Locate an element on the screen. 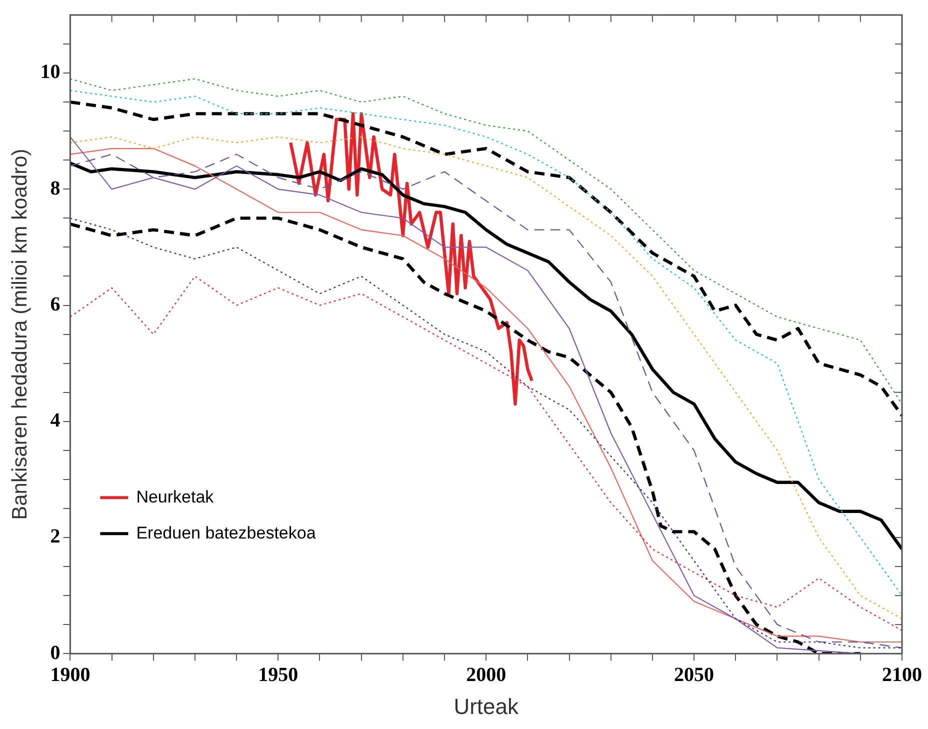 The image size is (928, 729). y-tick-label: 4 is located at coordinates (55, 421).